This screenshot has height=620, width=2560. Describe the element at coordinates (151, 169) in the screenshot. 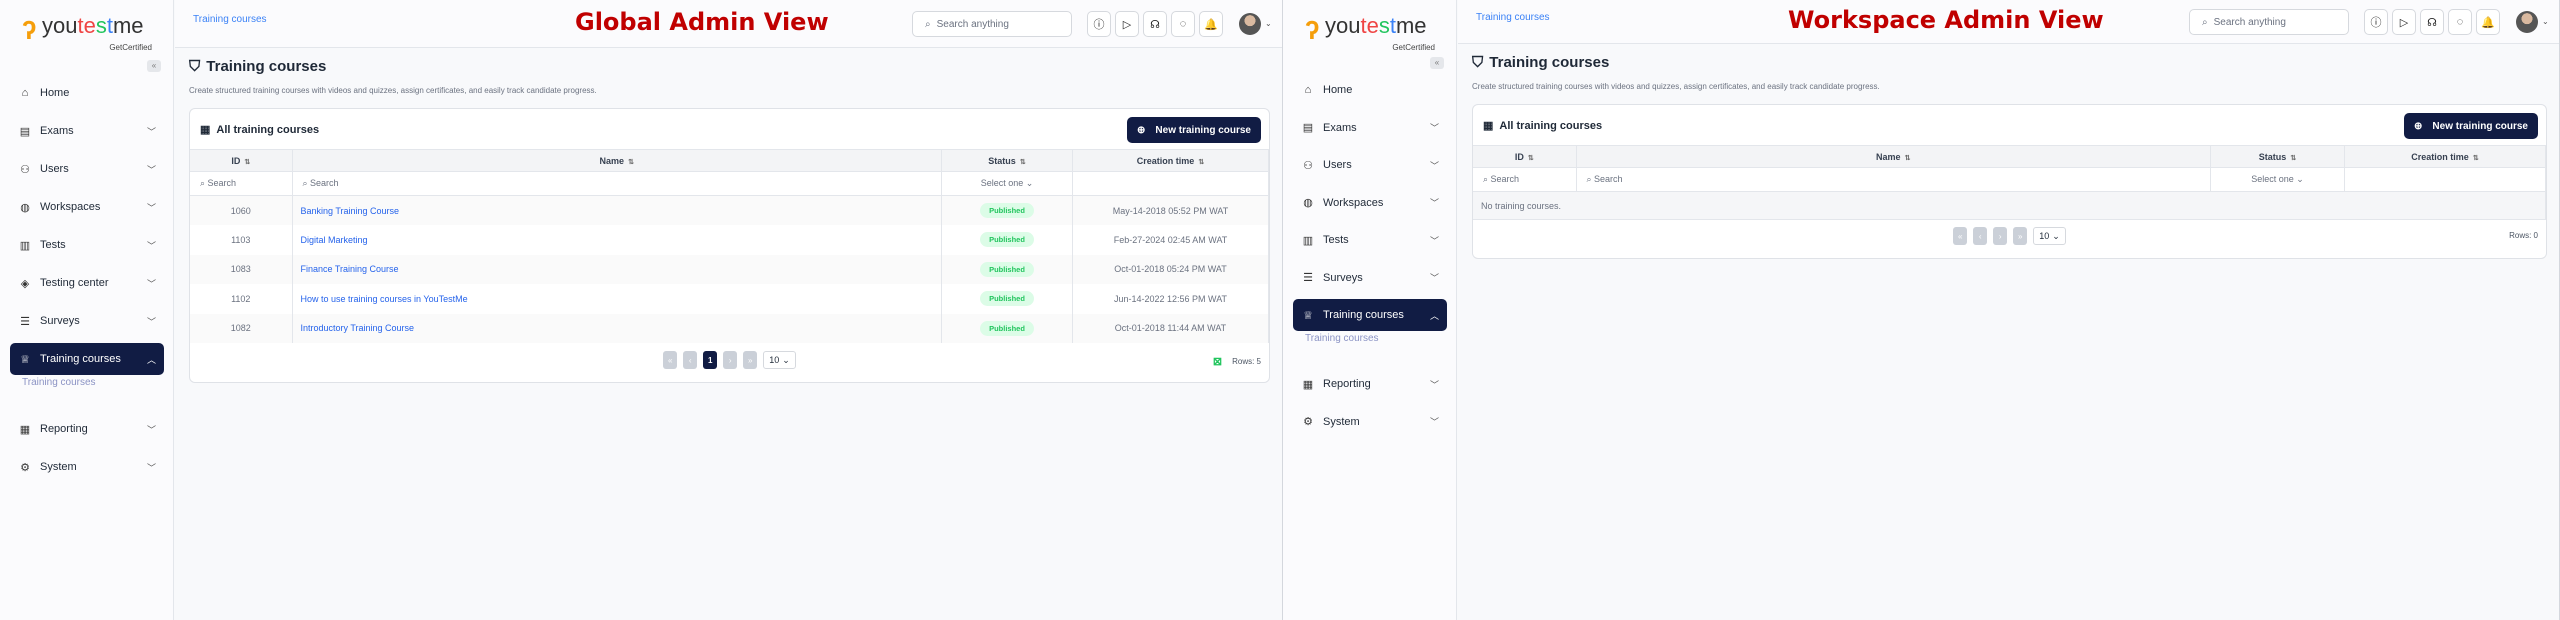

I see `chevron-down-icon: ﹀` at that location.